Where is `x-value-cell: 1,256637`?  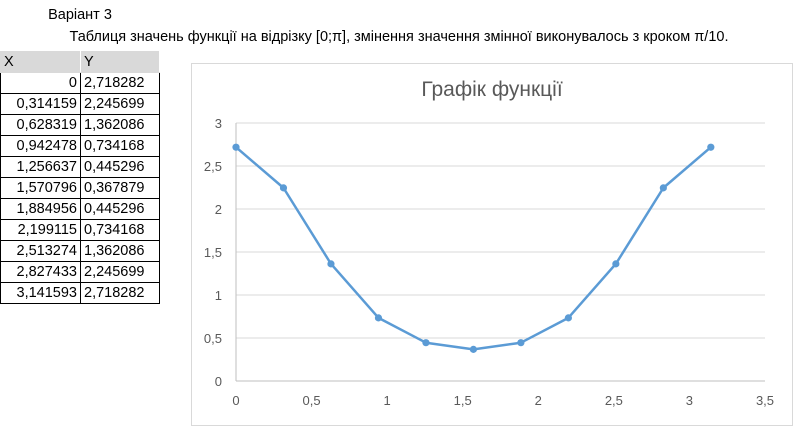
x-value-cell: 1,256637 is located at coordinates (40, 167).